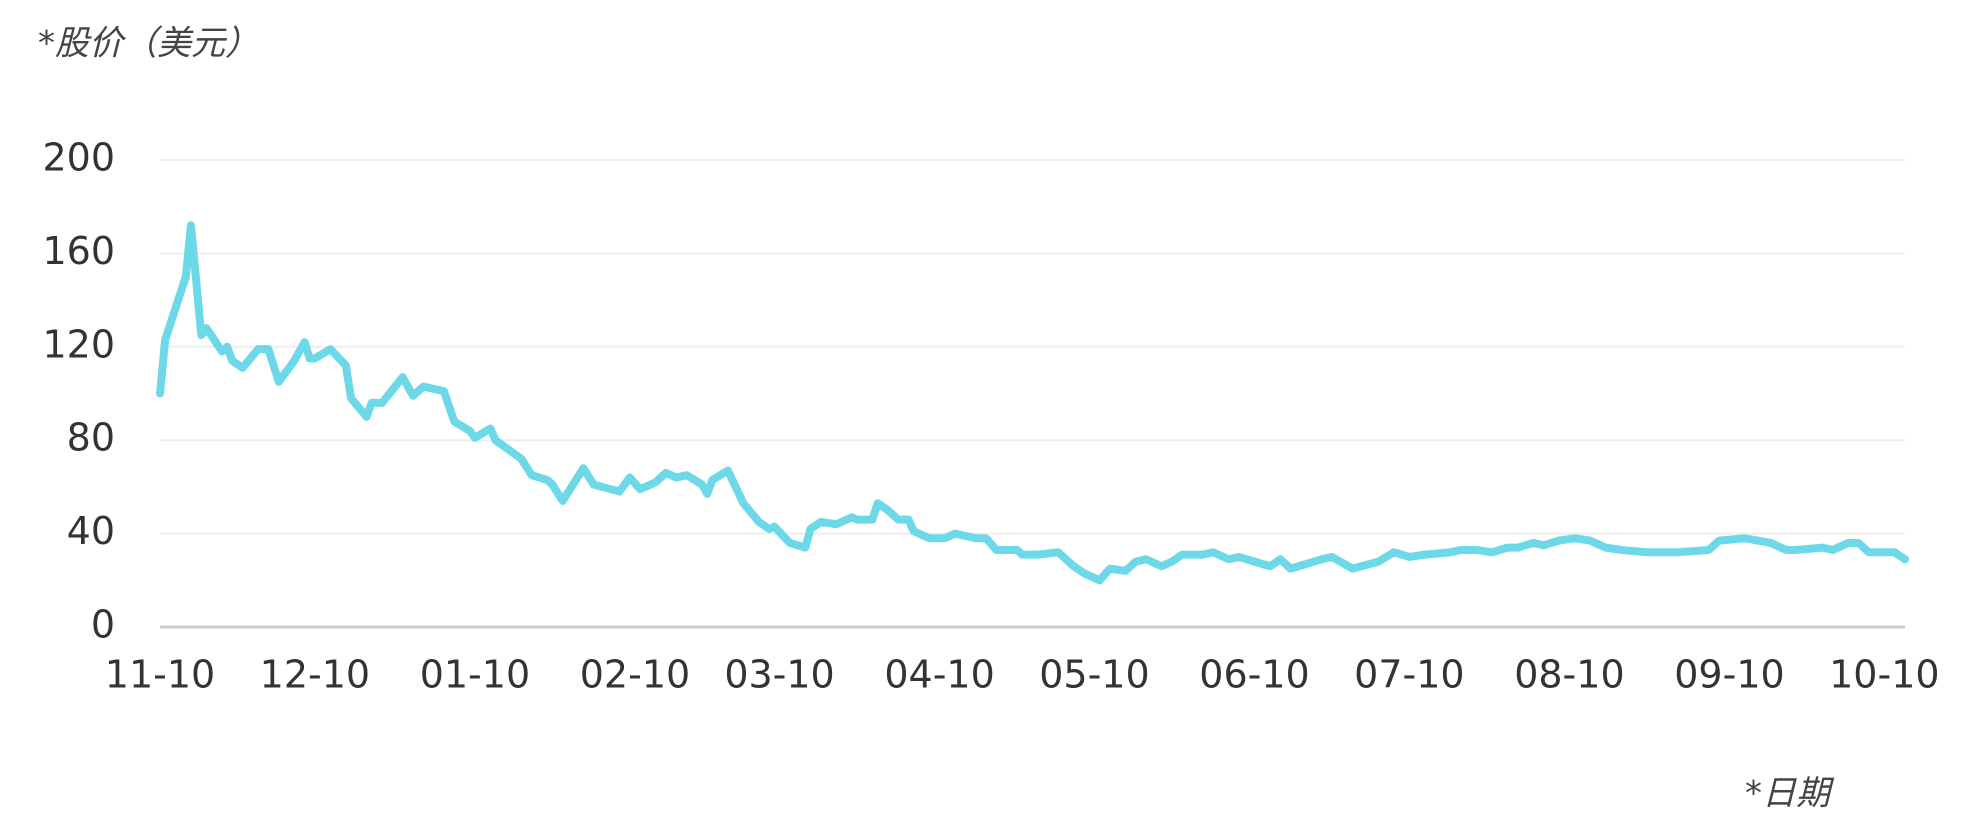 This screenshot has width=1975, height=835. What do you see at coordinates (148, 44) in the screenshot?
I see `y-axis-title: *股价（美元）` at bounding box center [148, 44].